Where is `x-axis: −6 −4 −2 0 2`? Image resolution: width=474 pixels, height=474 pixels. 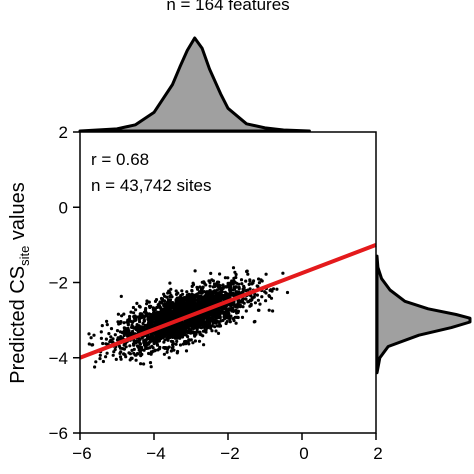 x-axis: −6 −4 −2 0 2 is located at coordinates (227, 448).